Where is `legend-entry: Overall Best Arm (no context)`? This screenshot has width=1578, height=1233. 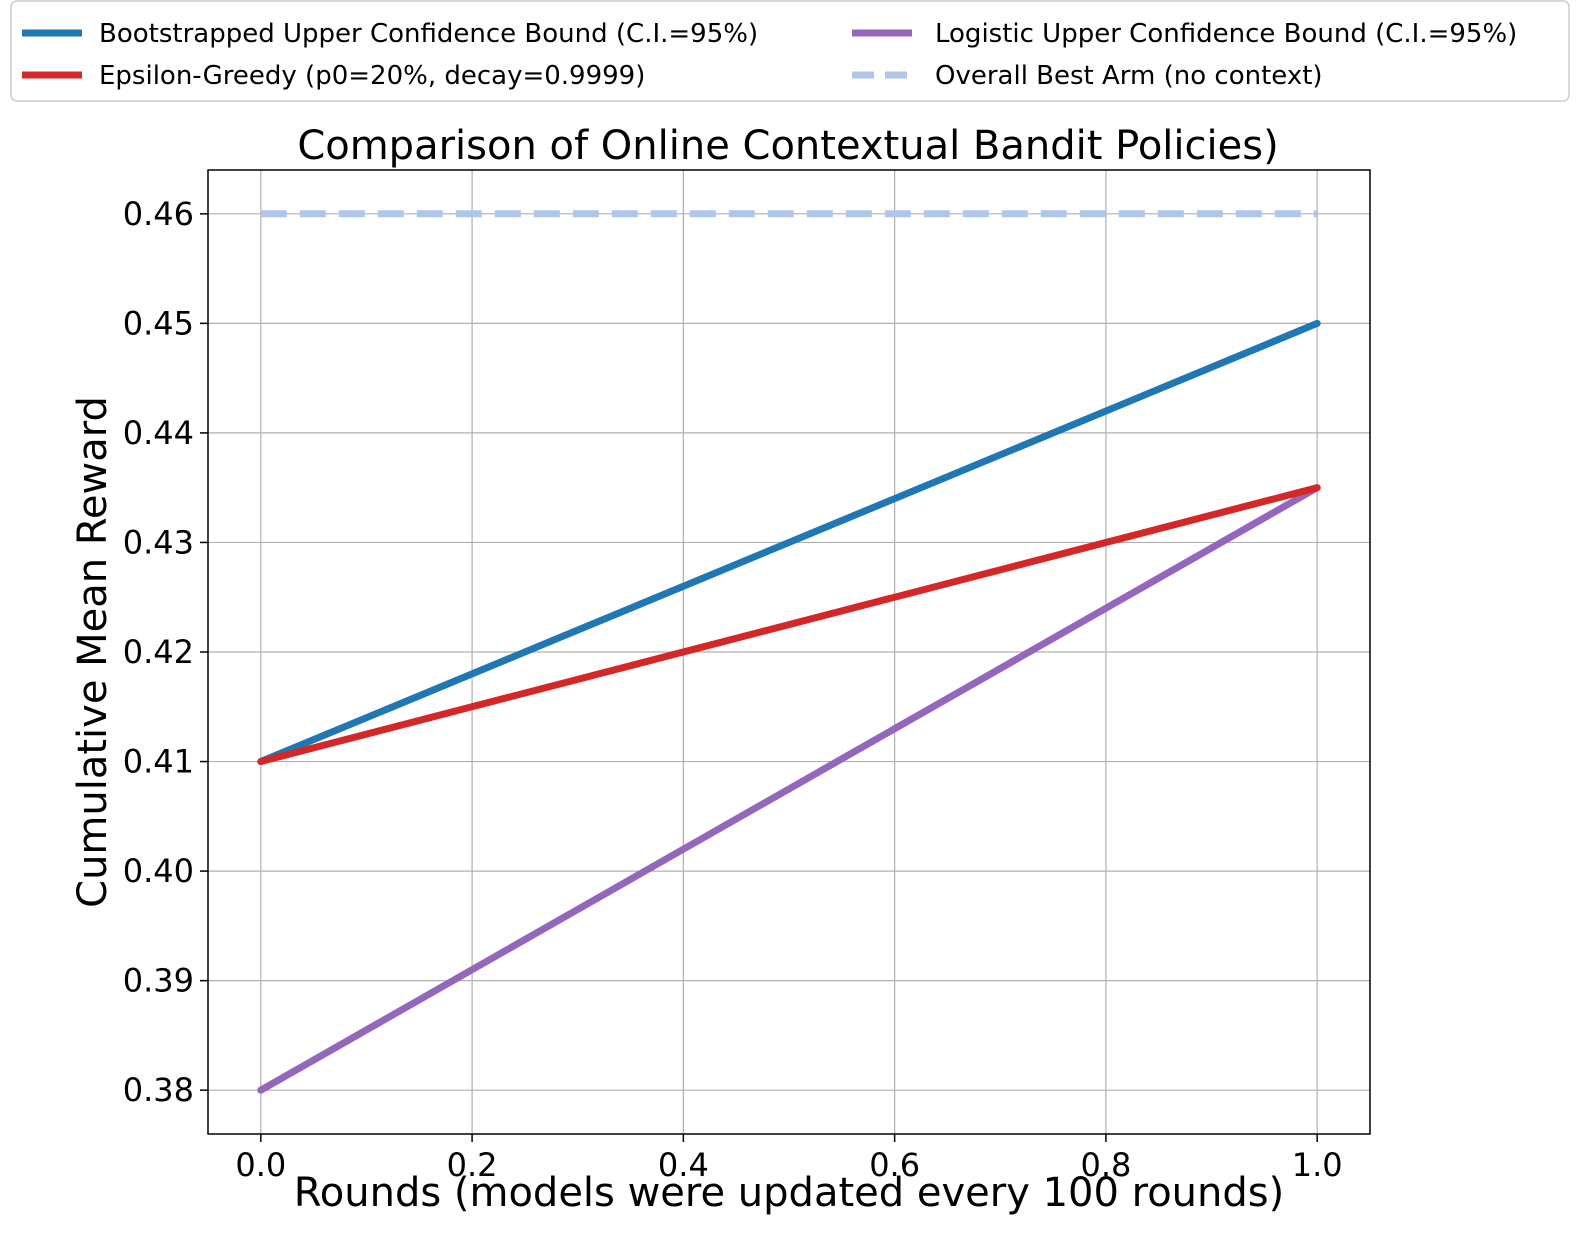 legend-entry: Overall Best Arm (no context) is located at coordinates (1087, 76).